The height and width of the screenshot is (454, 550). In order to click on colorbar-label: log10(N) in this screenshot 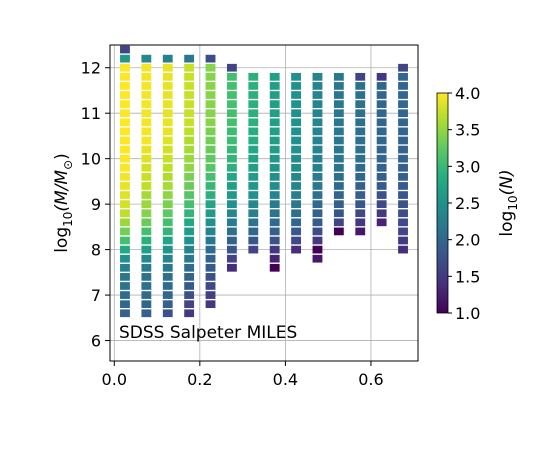, I will do `click(508, 202)`.